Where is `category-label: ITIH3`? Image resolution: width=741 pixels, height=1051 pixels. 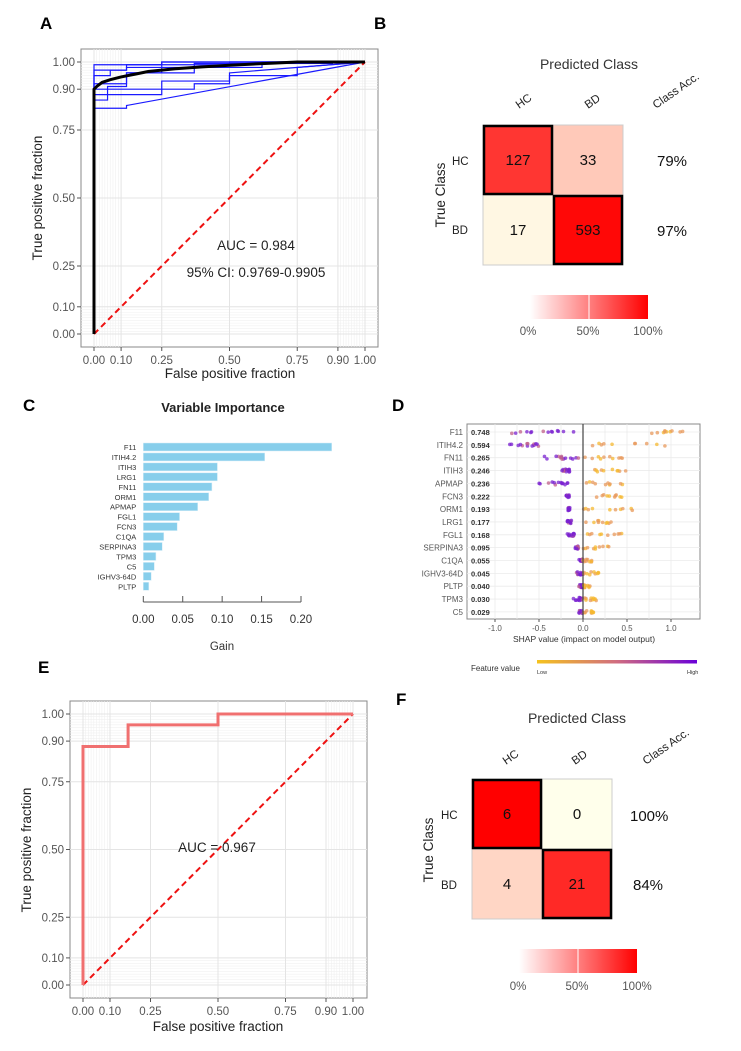 category-label: ITIH3 is located at coordinates (127, 467).